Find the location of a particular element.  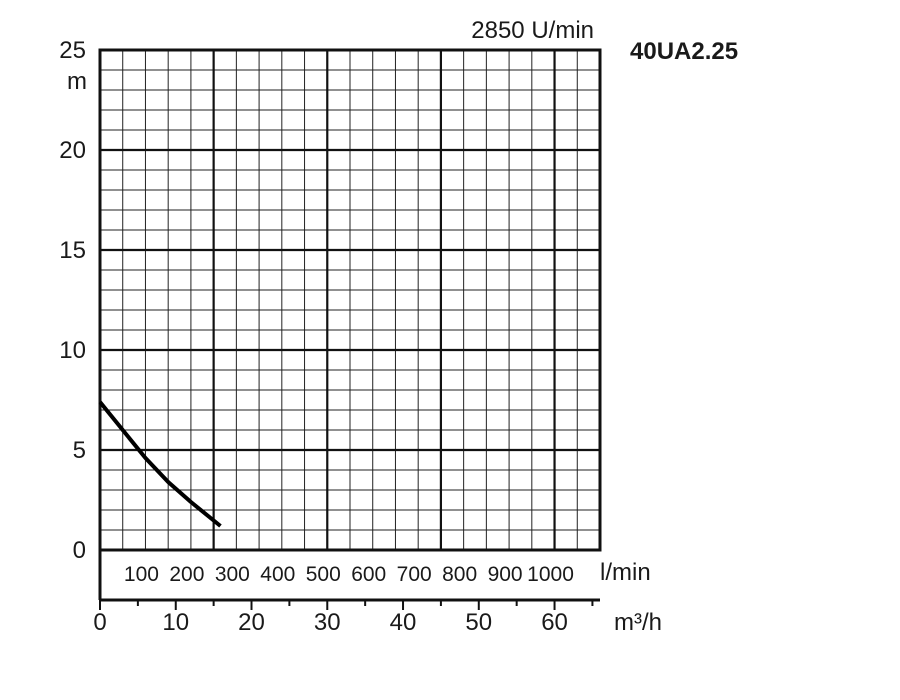

y-axis-label: m is located at coordinates (77, 81).